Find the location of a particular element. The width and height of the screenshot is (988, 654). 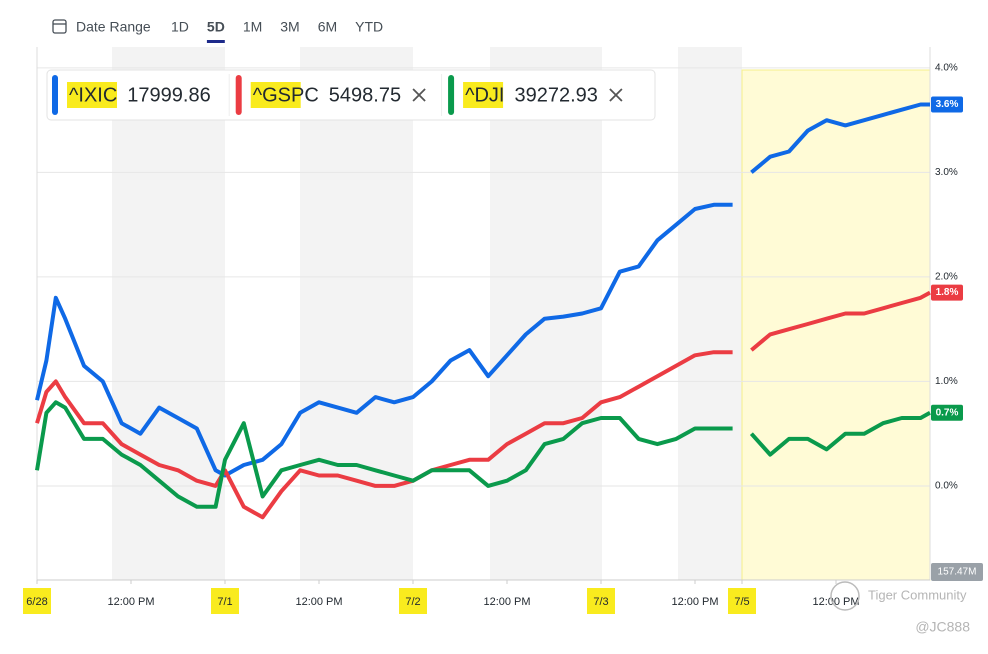

range-tab: 1M is located at coordinates (252, 27).